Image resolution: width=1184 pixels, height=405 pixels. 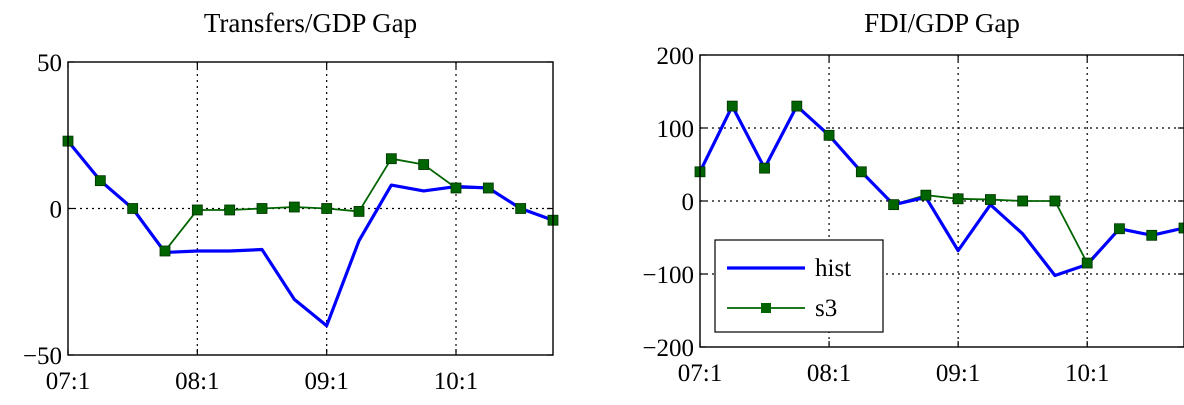 What do you see at coordinates (668, 348) in the screenshot?
I see `y-tick-label: −200` at bounding box center [668, 348].